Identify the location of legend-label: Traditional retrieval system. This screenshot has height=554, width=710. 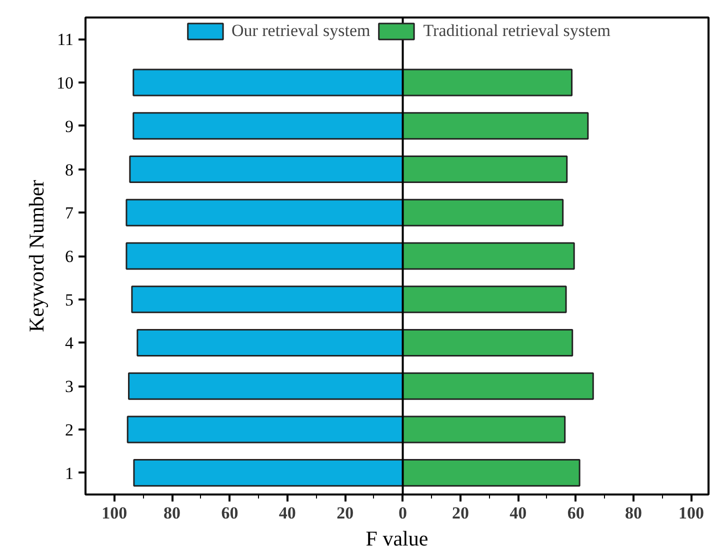
(517, 31).